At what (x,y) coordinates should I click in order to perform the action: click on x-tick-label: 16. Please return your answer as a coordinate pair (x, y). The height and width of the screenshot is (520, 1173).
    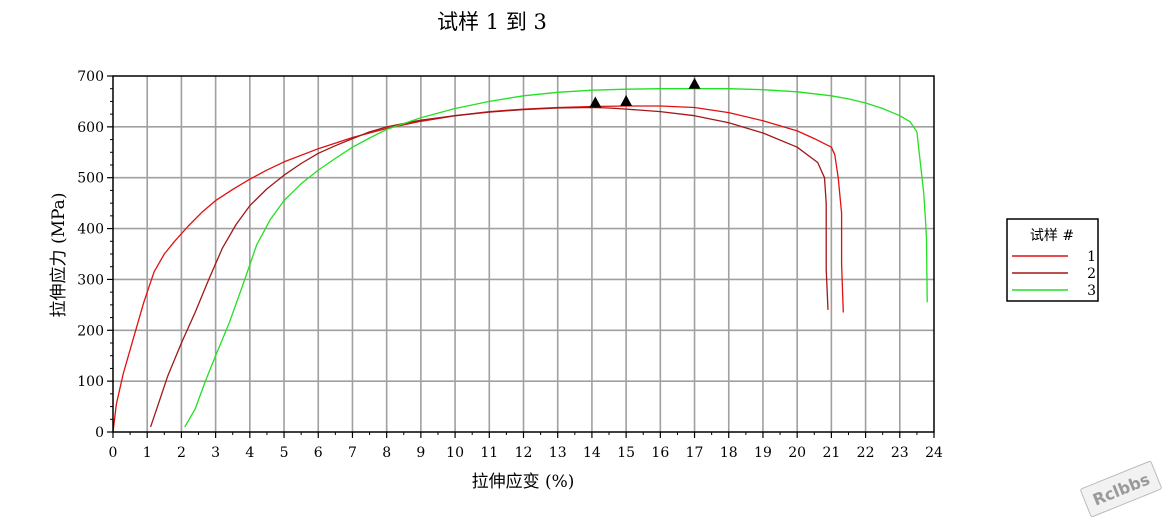
    Looking at the image, I should click on (660, 453).